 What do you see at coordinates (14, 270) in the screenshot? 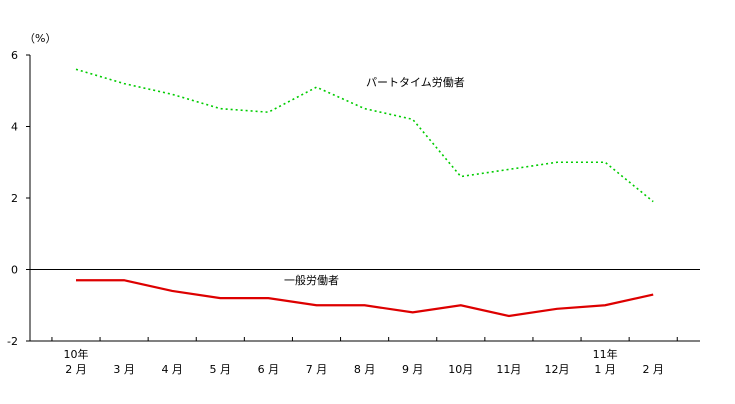
I see `y-tick-label: 0` at bounding box center [14, 270].